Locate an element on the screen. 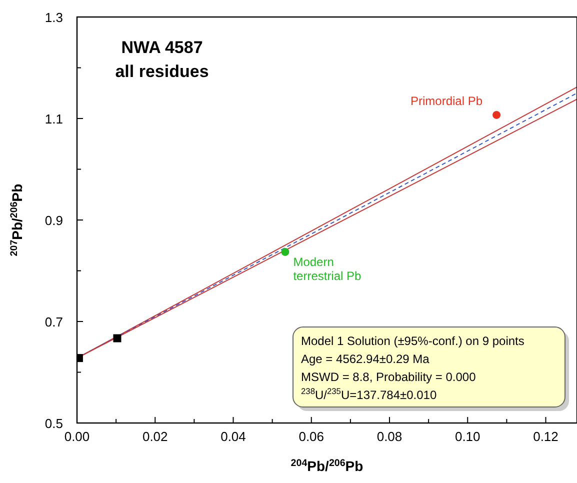 This screenshot has height=483, width=577. y-tick-label: 1.1 is located at coordinates (53, 119).